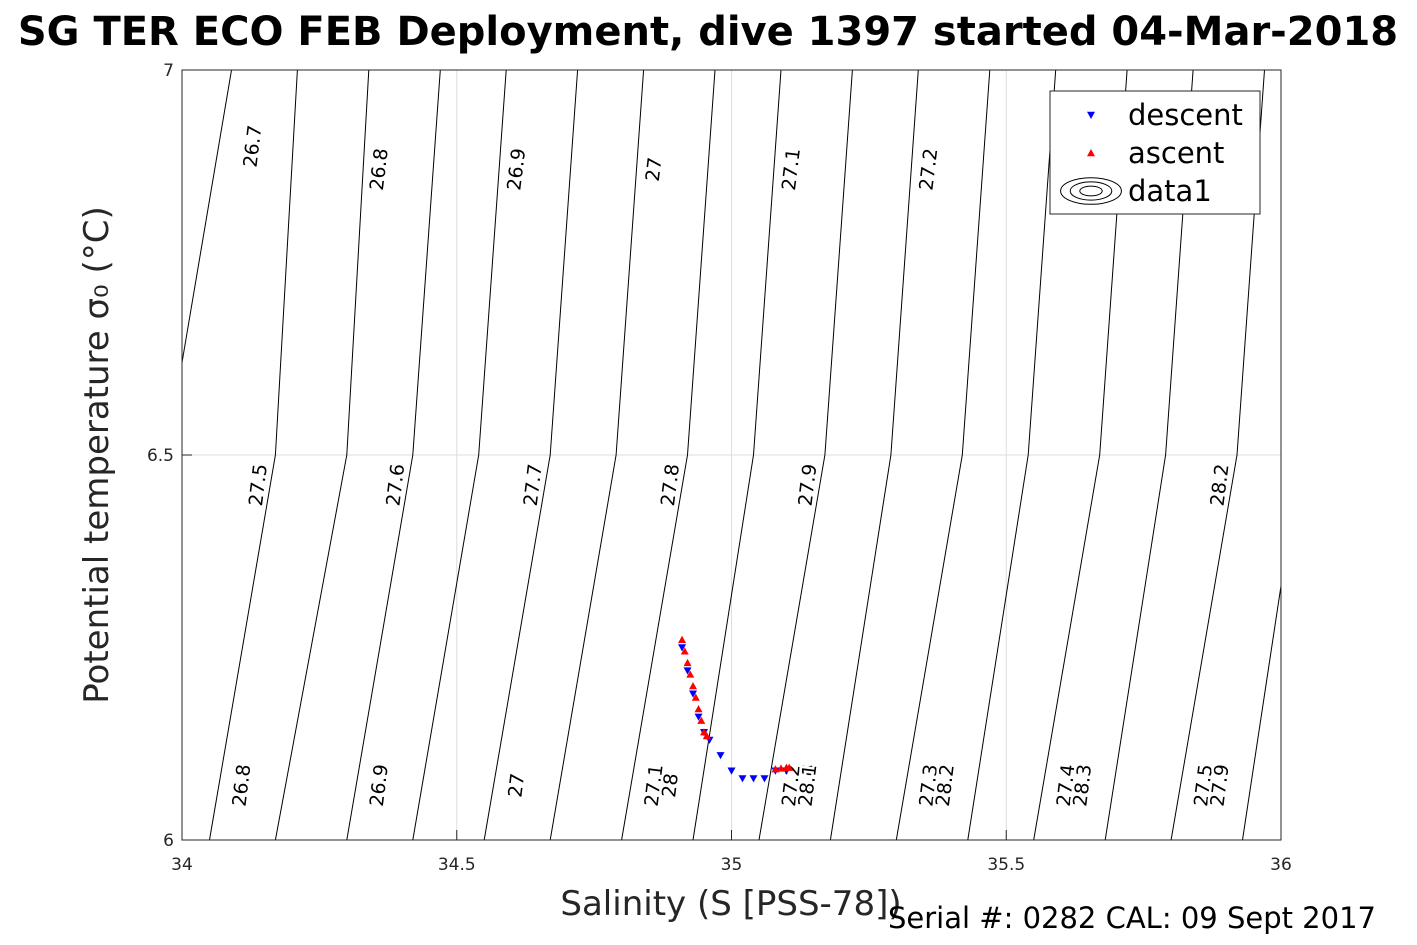 The height and width of the screenshot is (945, 1417). Describe the element at coordinates (1006, 865) in the screenshot. I see `x-tick-label-35.5: 35.5` at that location.